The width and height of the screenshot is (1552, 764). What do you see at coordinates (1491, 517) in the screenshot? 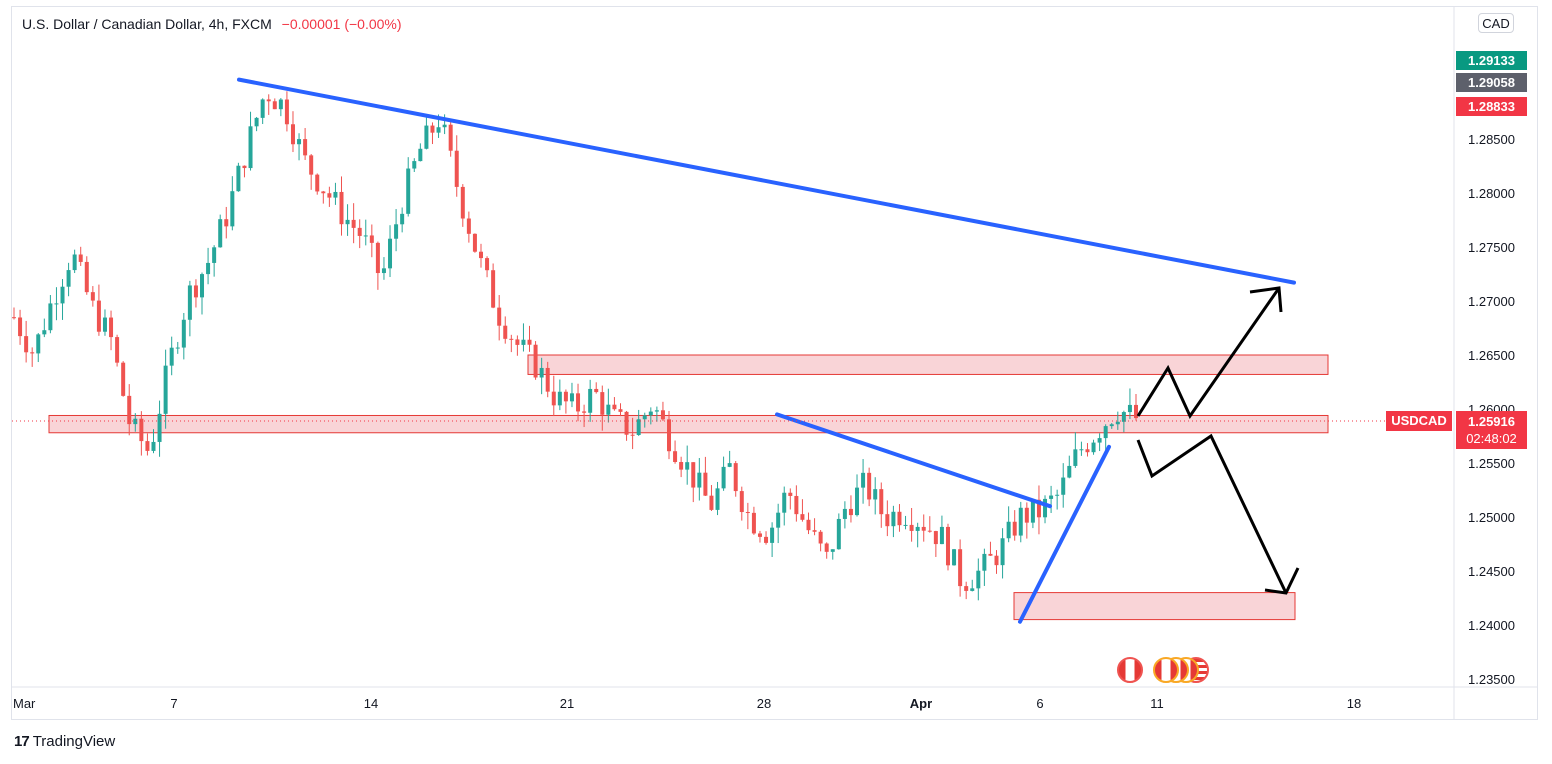
I see `y-tick-label: 1.25000` at bounding box center [1491, 517].